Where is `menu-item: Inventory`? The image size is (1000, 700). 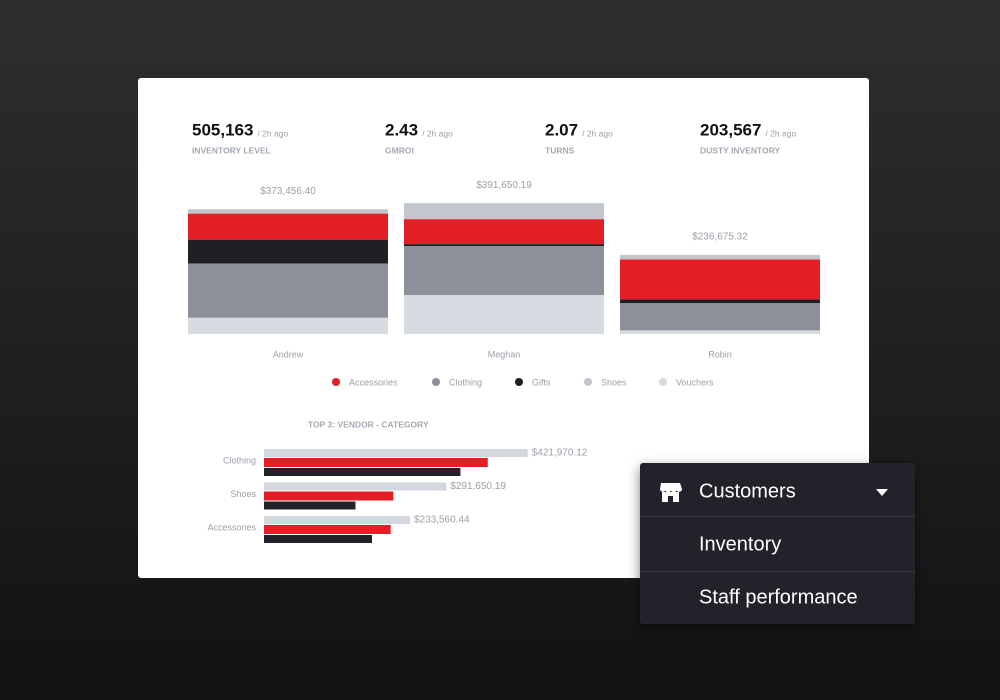 menu-item: Inventory is located at coordinates (740, 544).